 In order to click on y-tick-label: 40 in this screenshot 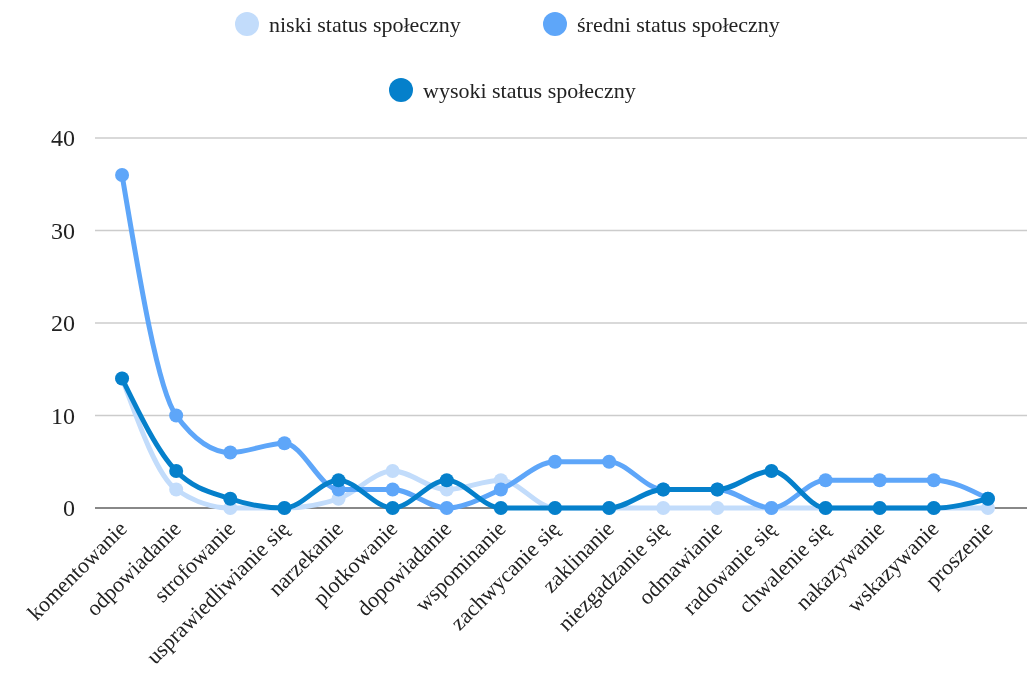, I will do `click(63, 138)`.